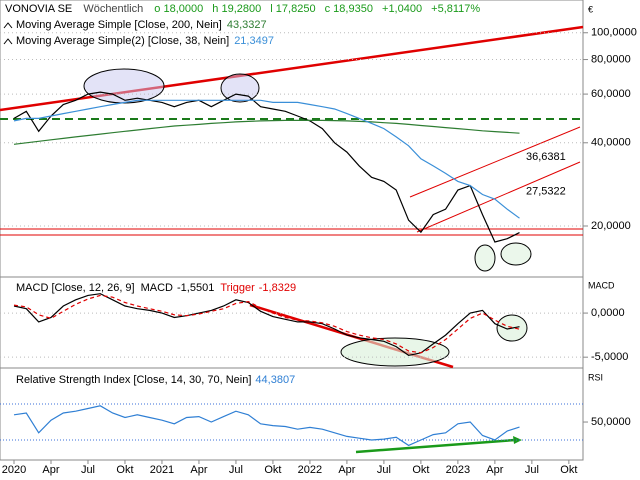 The height and width of the screenshot is (480, 640). Describe the element at coordinates (590, 9) in the screenshot. I see `currency: €` at that location.